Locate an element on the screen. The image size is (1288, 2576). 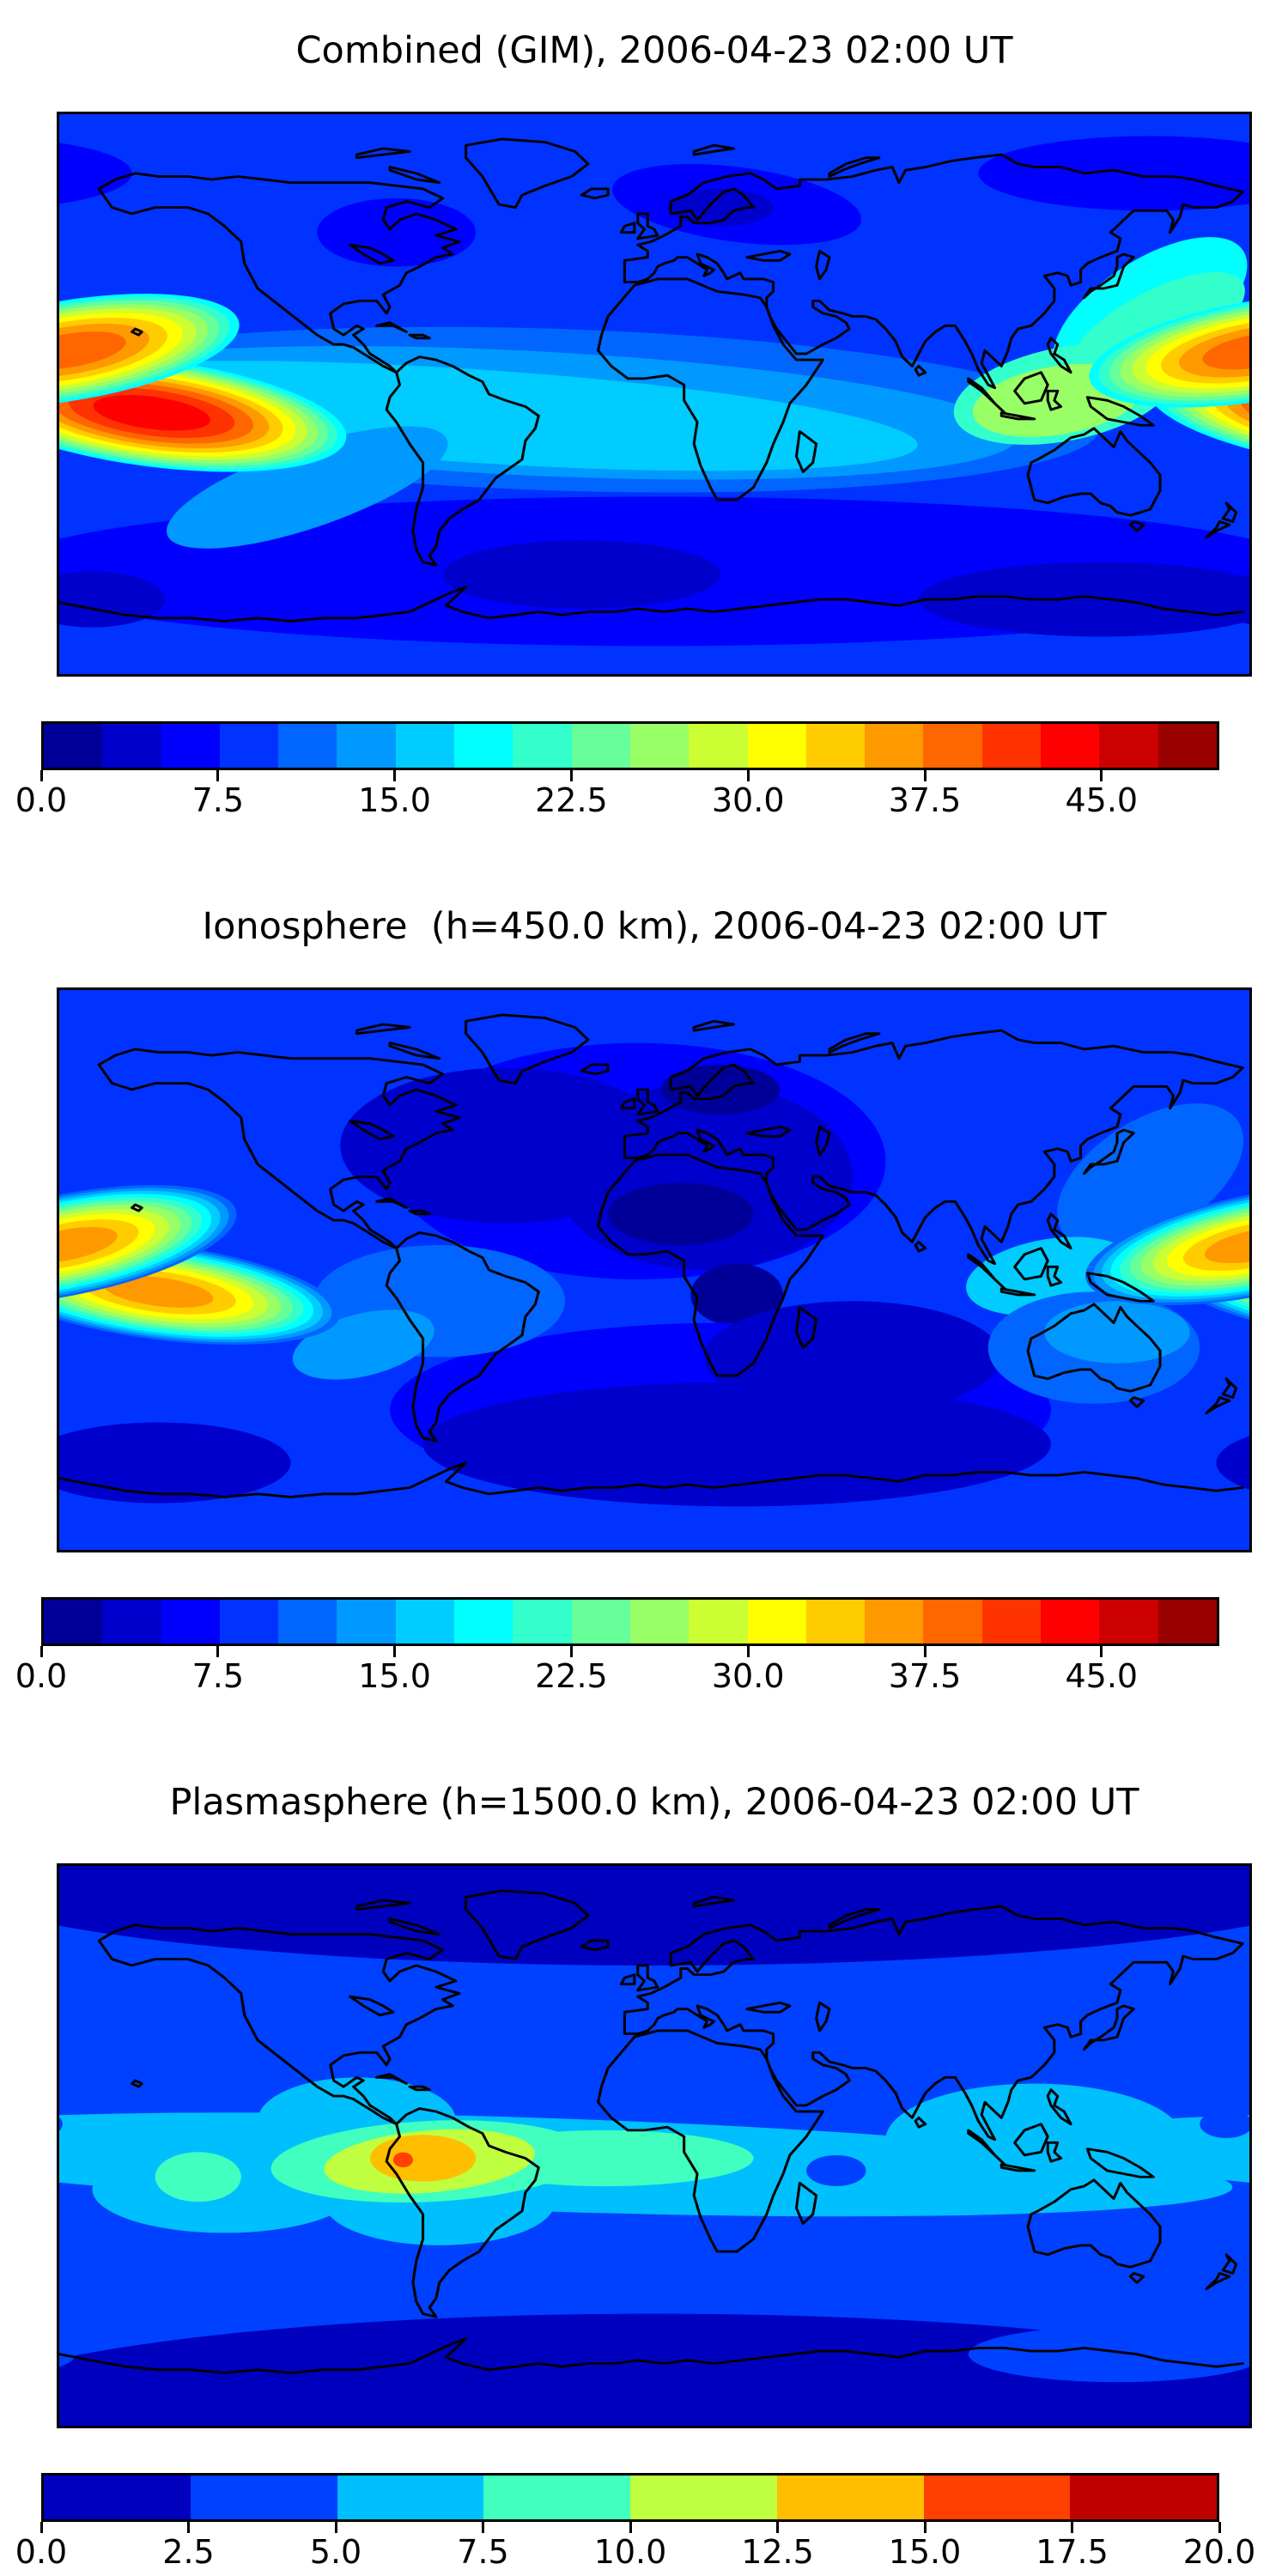
colorbar-tick-label: 5.0 is located at coordinates (335, 2552).